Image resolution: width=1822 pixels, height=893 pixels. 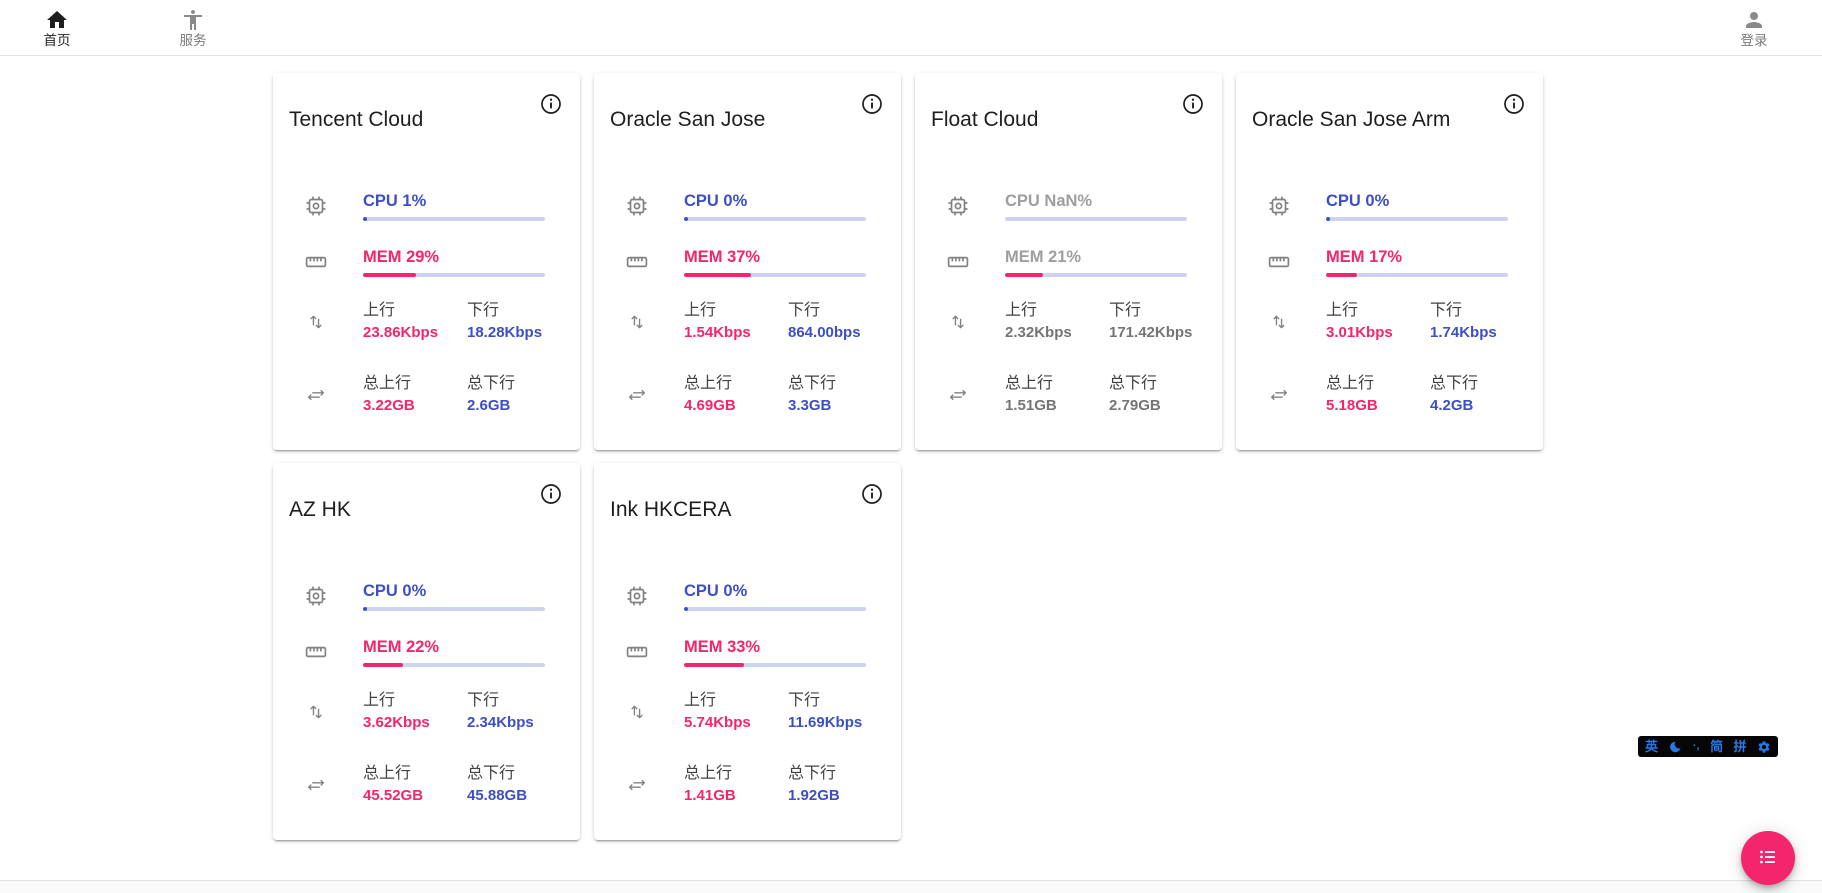 I want to click on nav-item-login: 登录, so click(x=1754, y=24).